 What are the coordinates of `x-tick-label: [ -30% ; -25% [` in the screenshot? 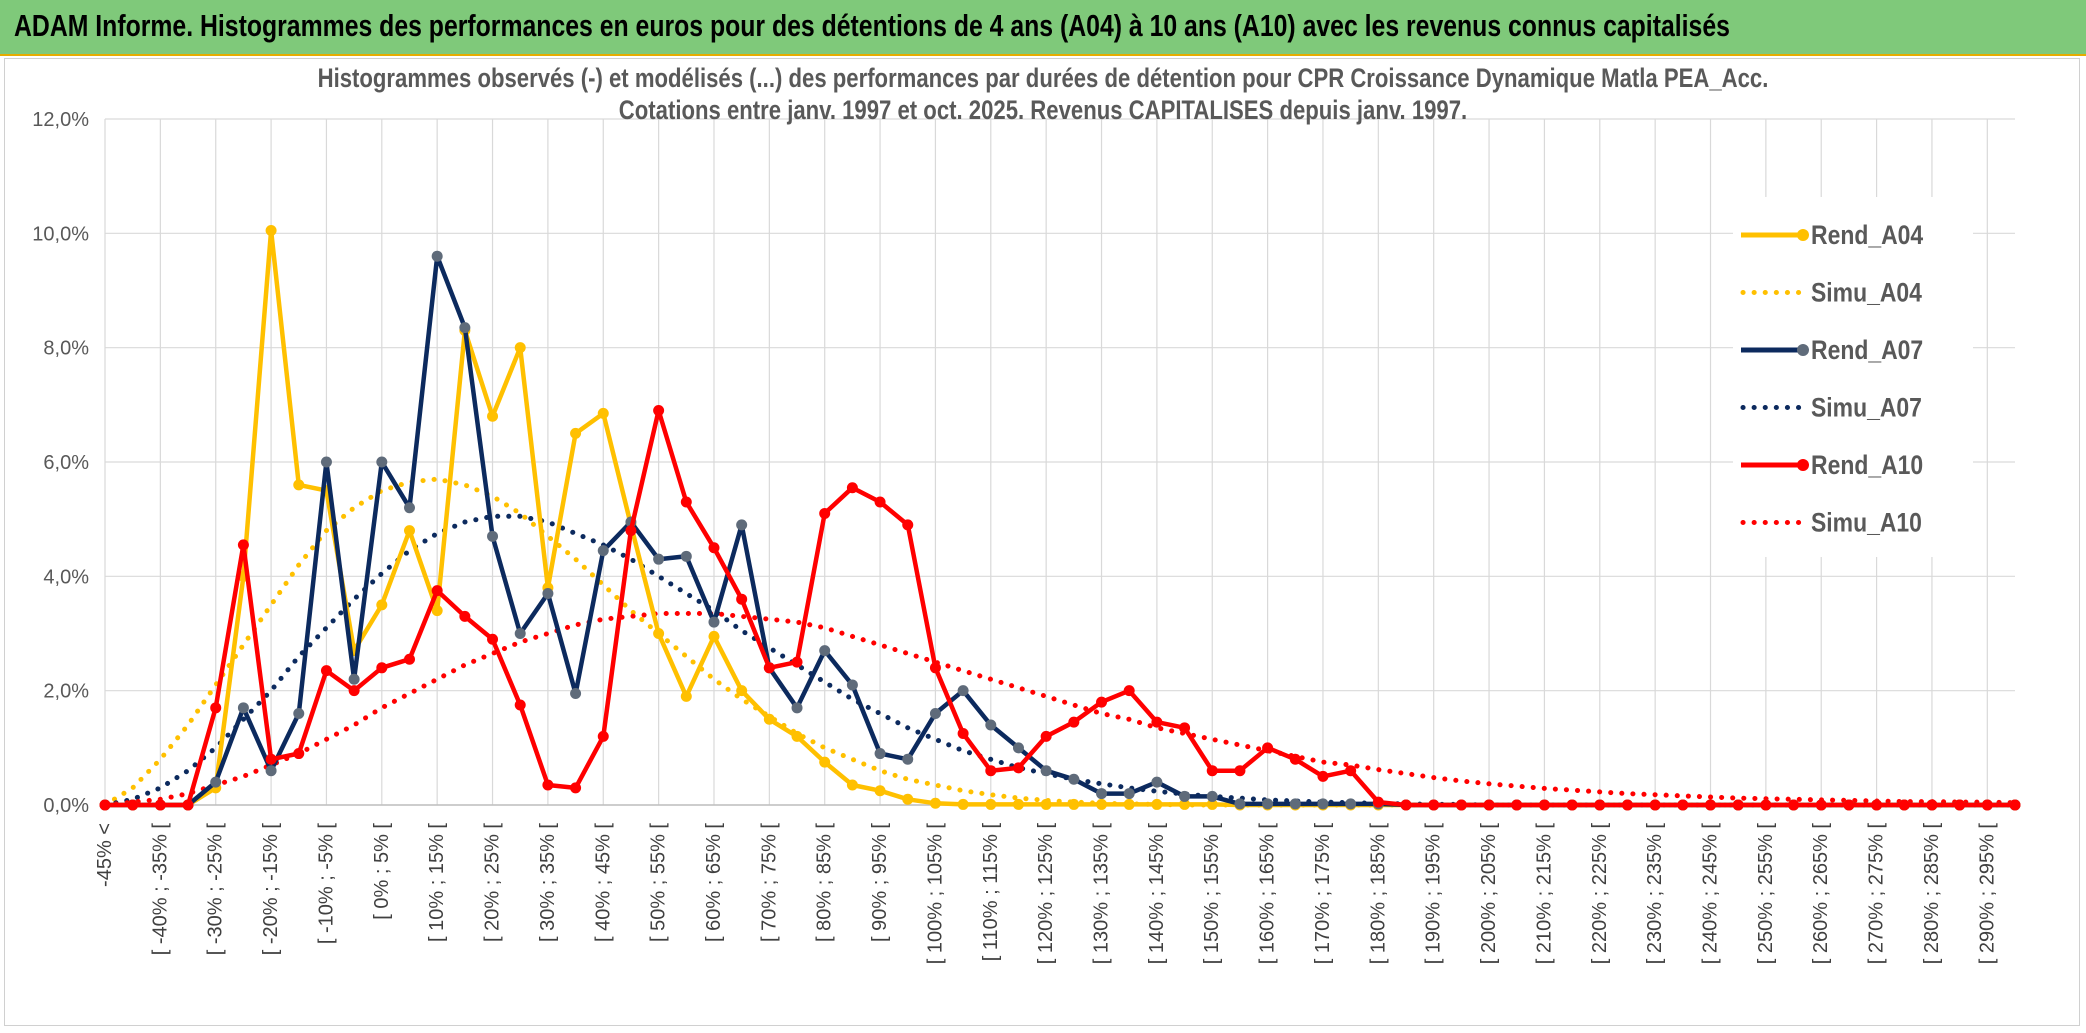 It's located at (216, 889).